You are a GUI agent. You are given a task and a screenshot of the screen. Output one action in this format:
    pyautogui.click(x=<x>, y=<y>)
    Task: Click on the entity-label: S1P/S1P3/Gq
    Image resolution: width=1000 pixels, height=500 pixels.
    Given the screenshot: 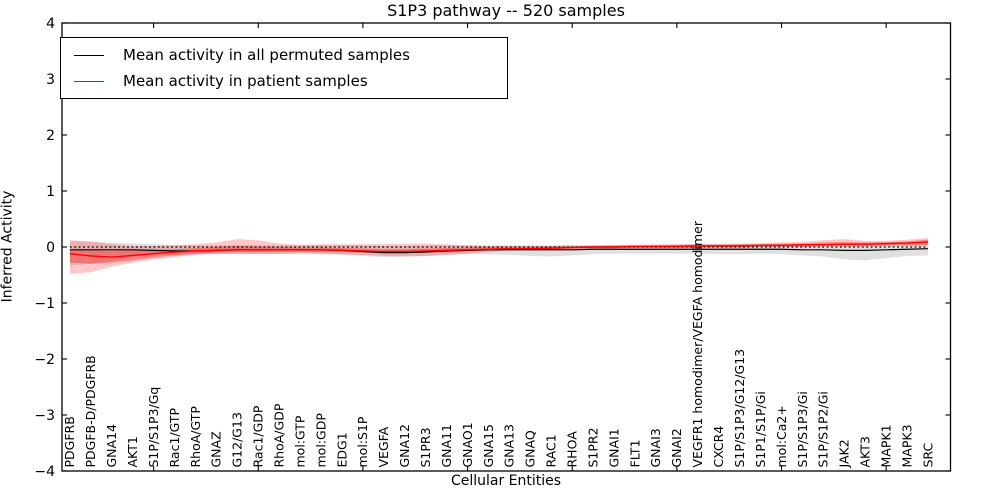 What is the action you would take?
    pyautogui.click(x=153, y=427)
    